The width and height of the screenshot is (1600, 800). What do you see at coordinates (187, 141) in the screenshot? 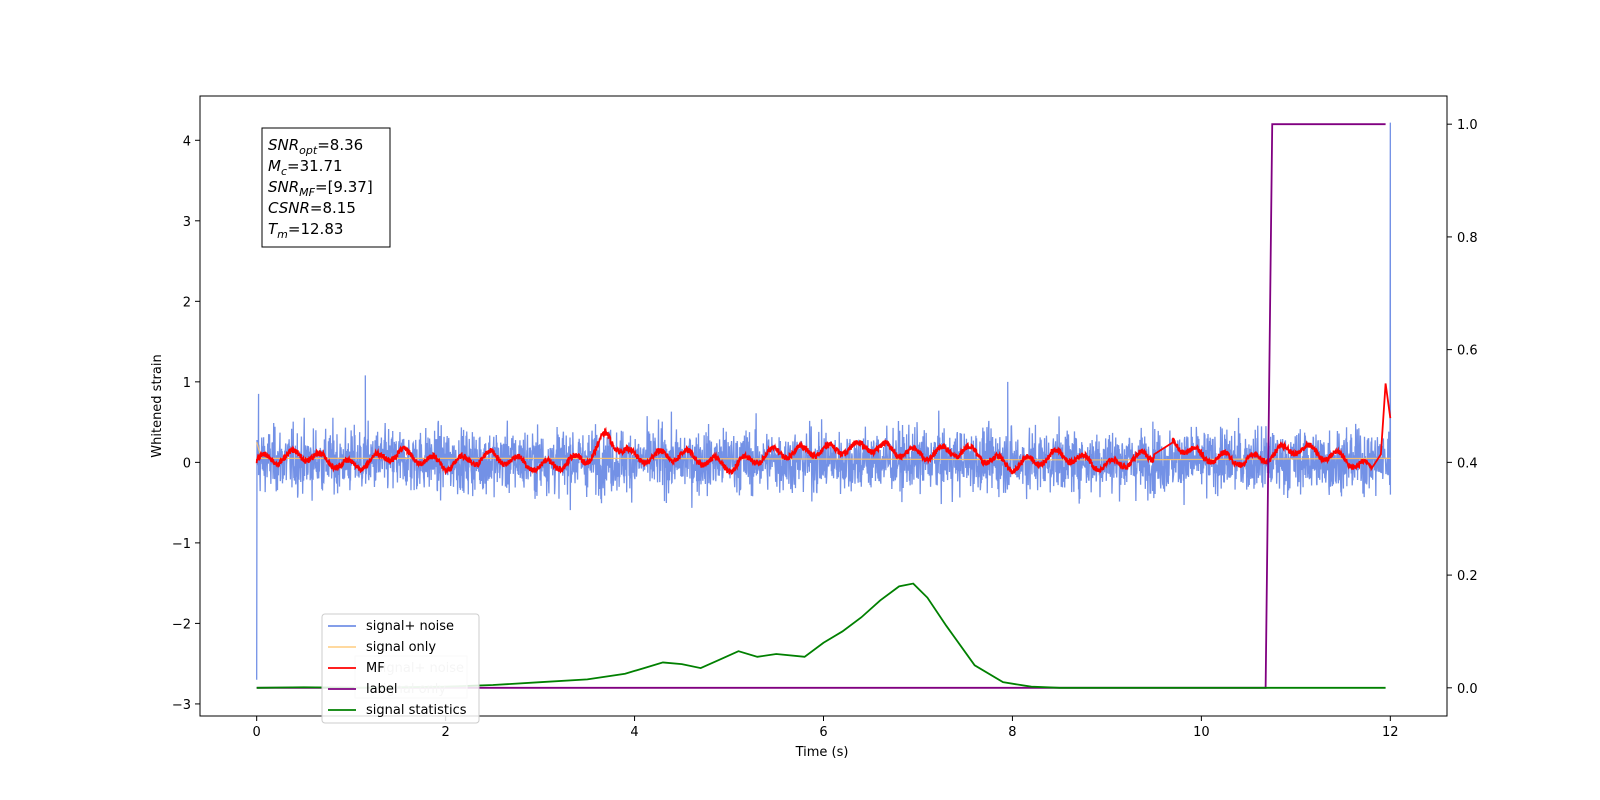
I see `y-tick-label: 4` at bounding box center [187, 141].